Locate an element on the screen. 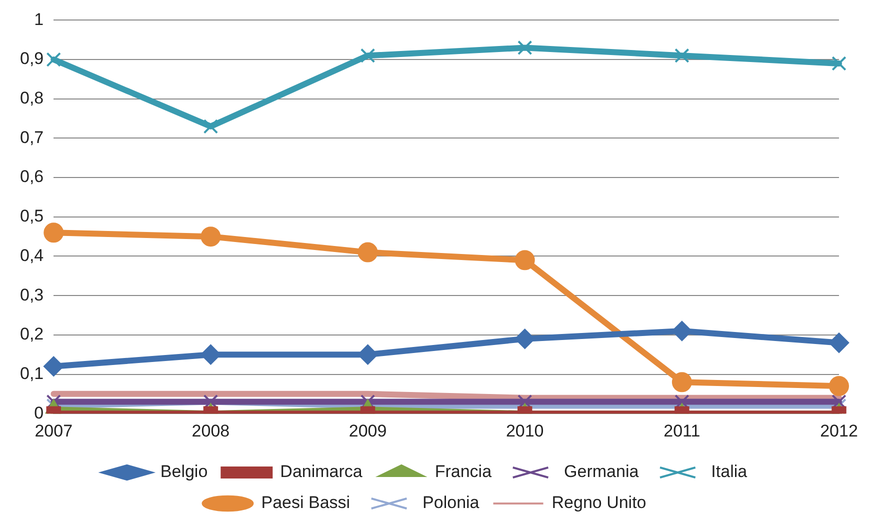 The image size is (869, 527). y-tick-label: 0,1 is located at coordinates (32, 373).